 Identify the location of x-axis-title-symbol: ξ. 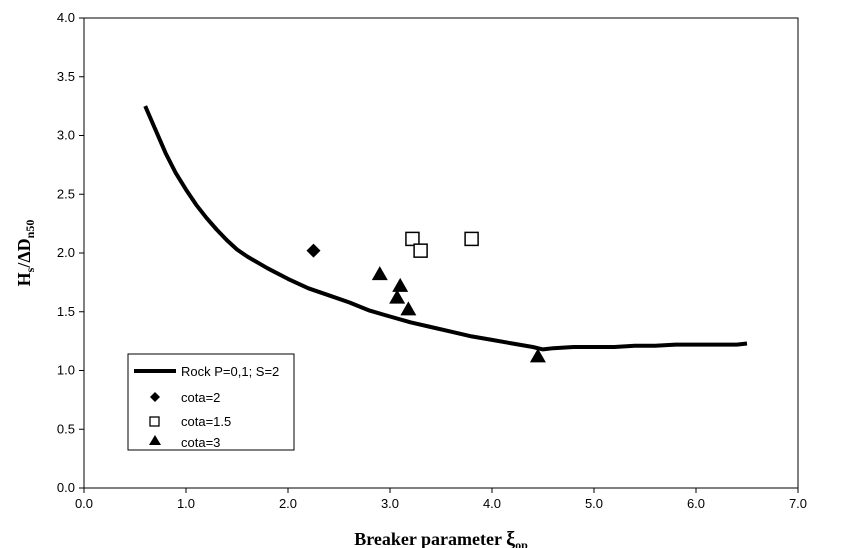
(510, 538).